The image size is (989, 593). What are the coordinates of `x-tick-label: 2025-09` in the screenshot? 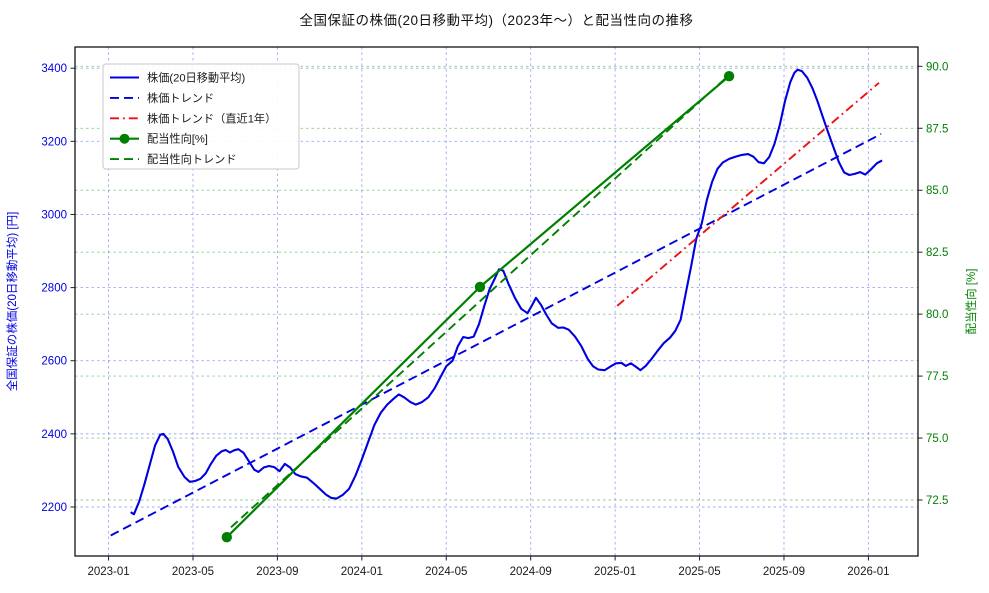 It's located at (784, 572).